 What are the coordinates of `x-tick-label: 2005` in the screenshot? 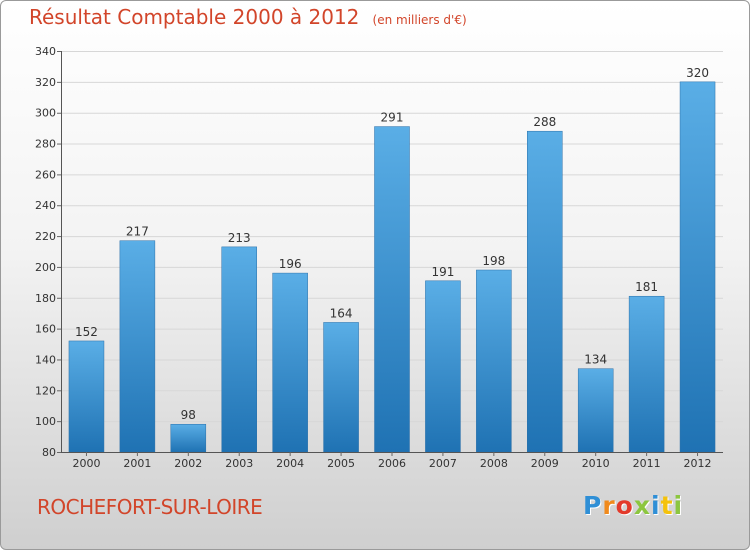 It's located at (341, 463).